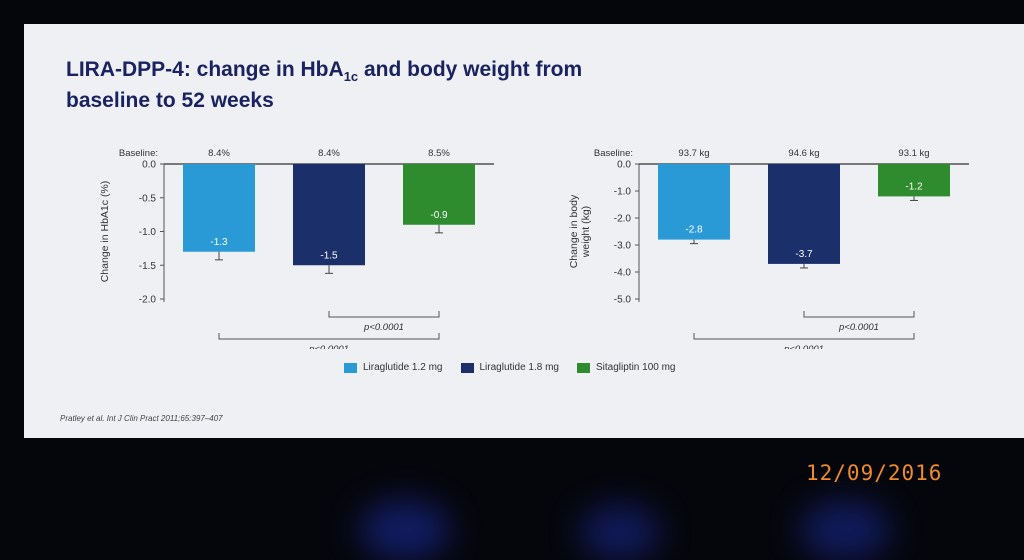  I want to click on legend-label: Sitagliptin 100 mg, so click(636, 367).